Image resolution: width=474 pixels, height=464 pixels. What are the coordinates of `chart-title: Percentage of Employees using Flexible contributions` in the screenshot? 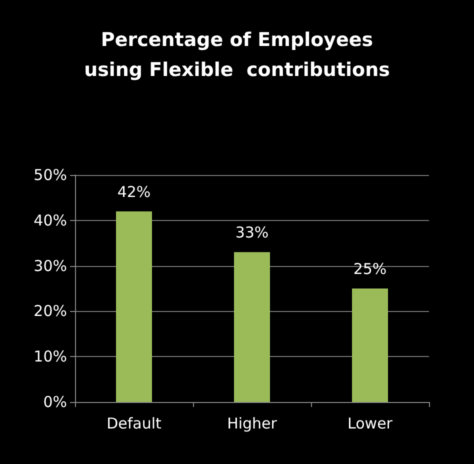 It's located at (237, 55).